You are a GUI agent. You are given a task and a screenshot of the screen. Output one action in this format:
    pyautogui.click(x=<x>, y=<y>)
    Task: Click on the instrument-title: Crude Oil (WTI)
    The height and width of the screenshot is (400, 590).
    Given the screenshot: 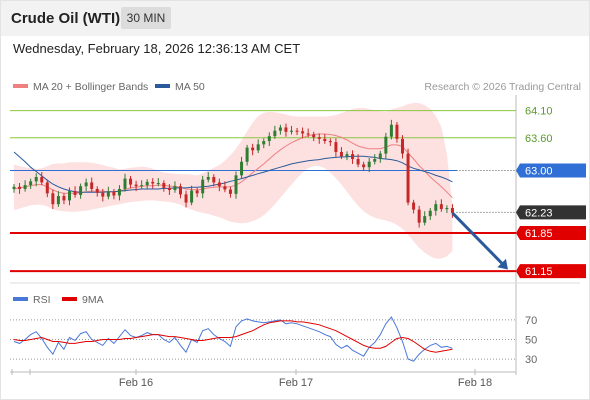 What is the action you would take?
    pyautogui.click(x=66, y=18)
    